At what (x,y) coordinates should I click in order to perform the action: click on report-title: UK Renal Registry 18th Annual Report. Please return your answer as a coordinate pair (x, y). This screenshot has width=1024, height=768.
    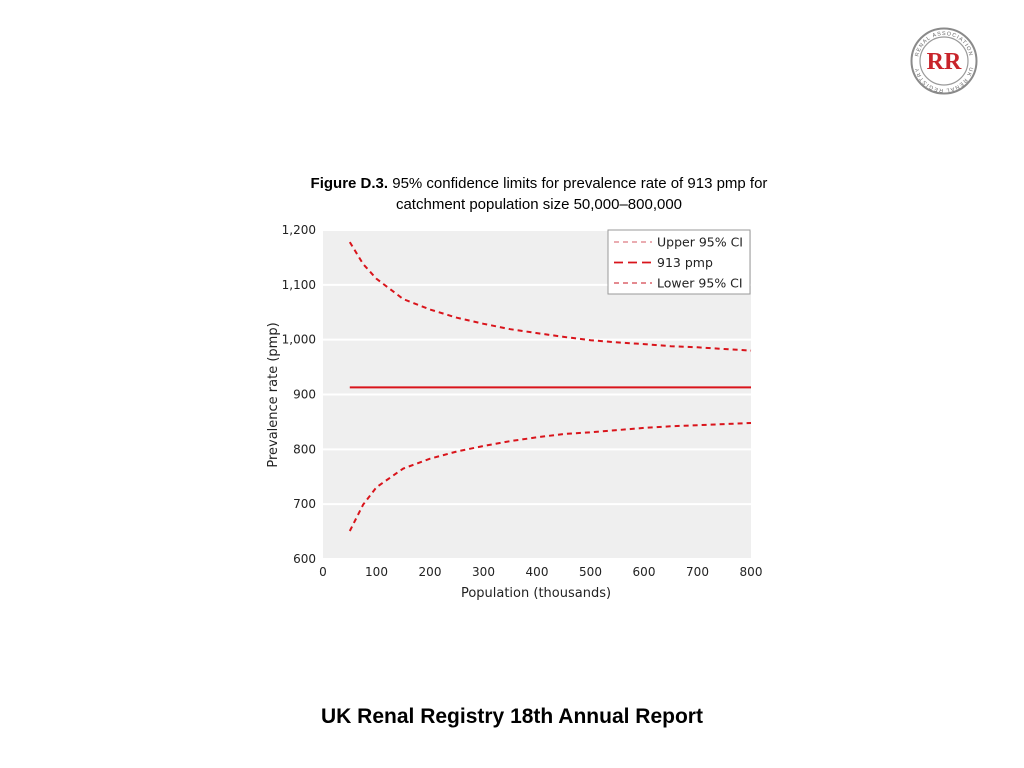
    Looking at the image, I should click on (512, 716).